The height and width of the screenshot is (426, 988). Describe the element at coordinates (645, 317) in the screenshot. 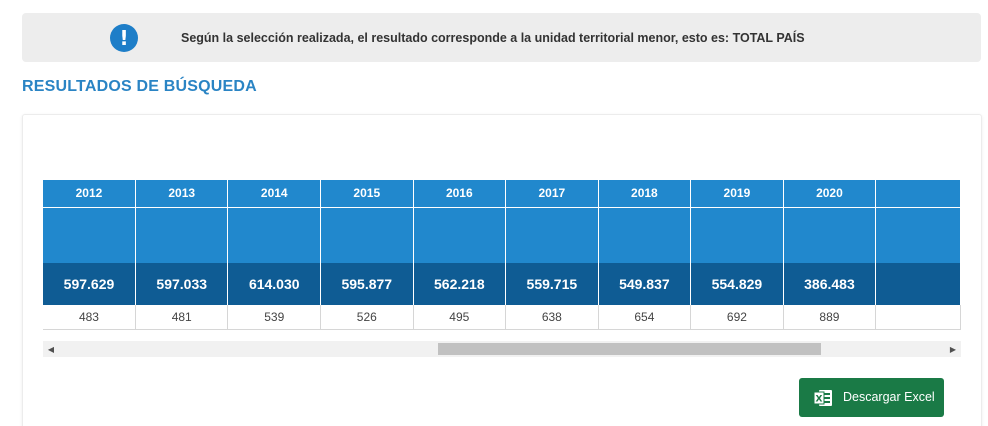

I see `sub-value-cell: 654` at that location.